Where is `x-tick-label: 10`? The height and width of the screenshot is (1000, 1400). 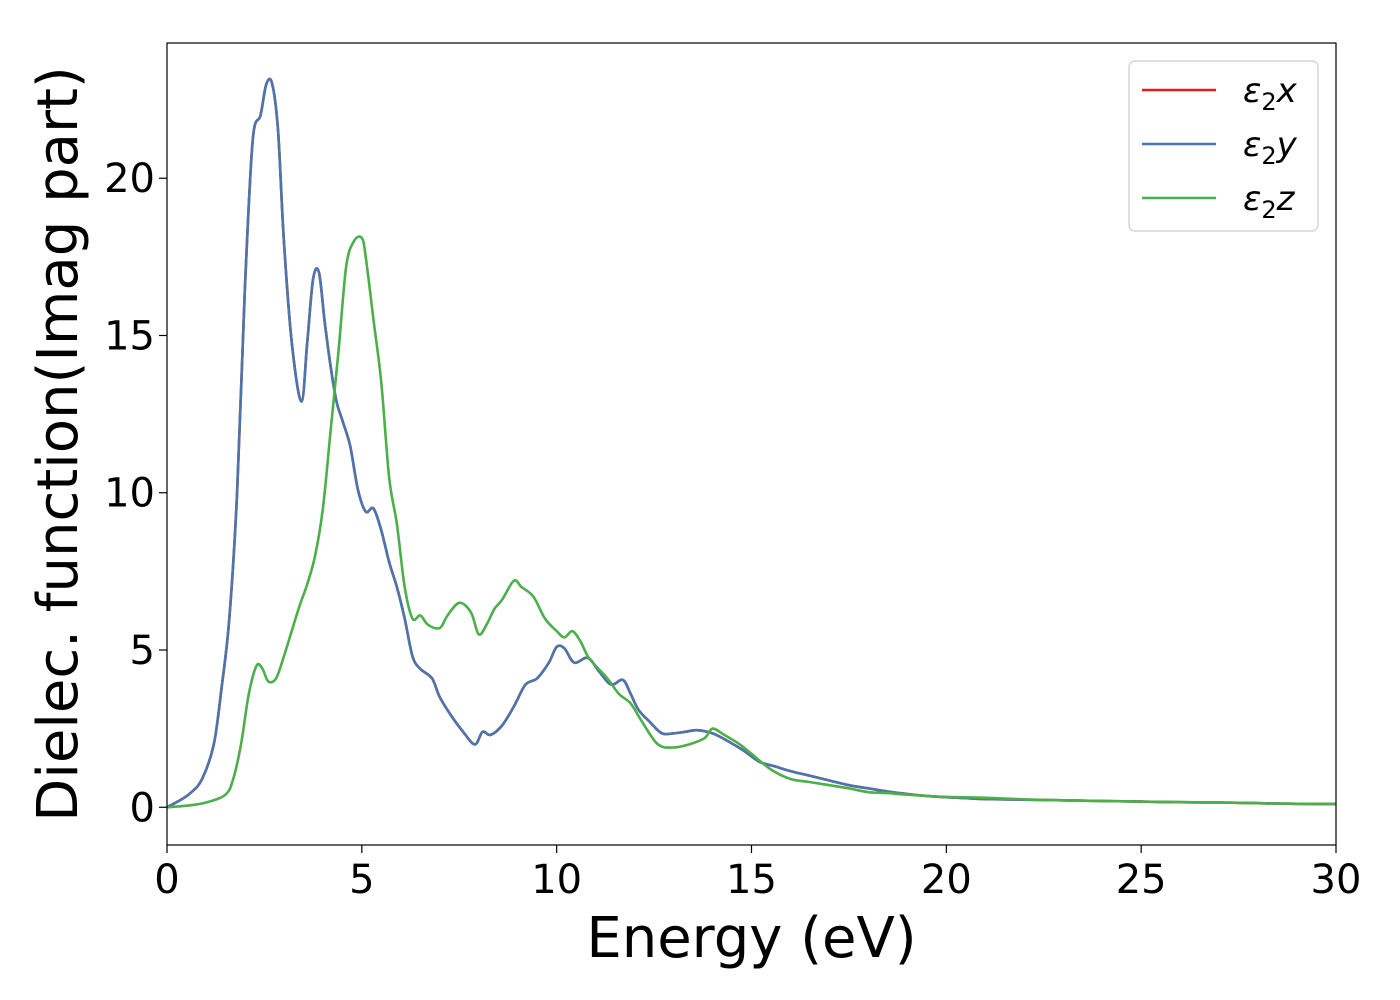
x-tick-label: 10 is located at coordinates (556, 880).